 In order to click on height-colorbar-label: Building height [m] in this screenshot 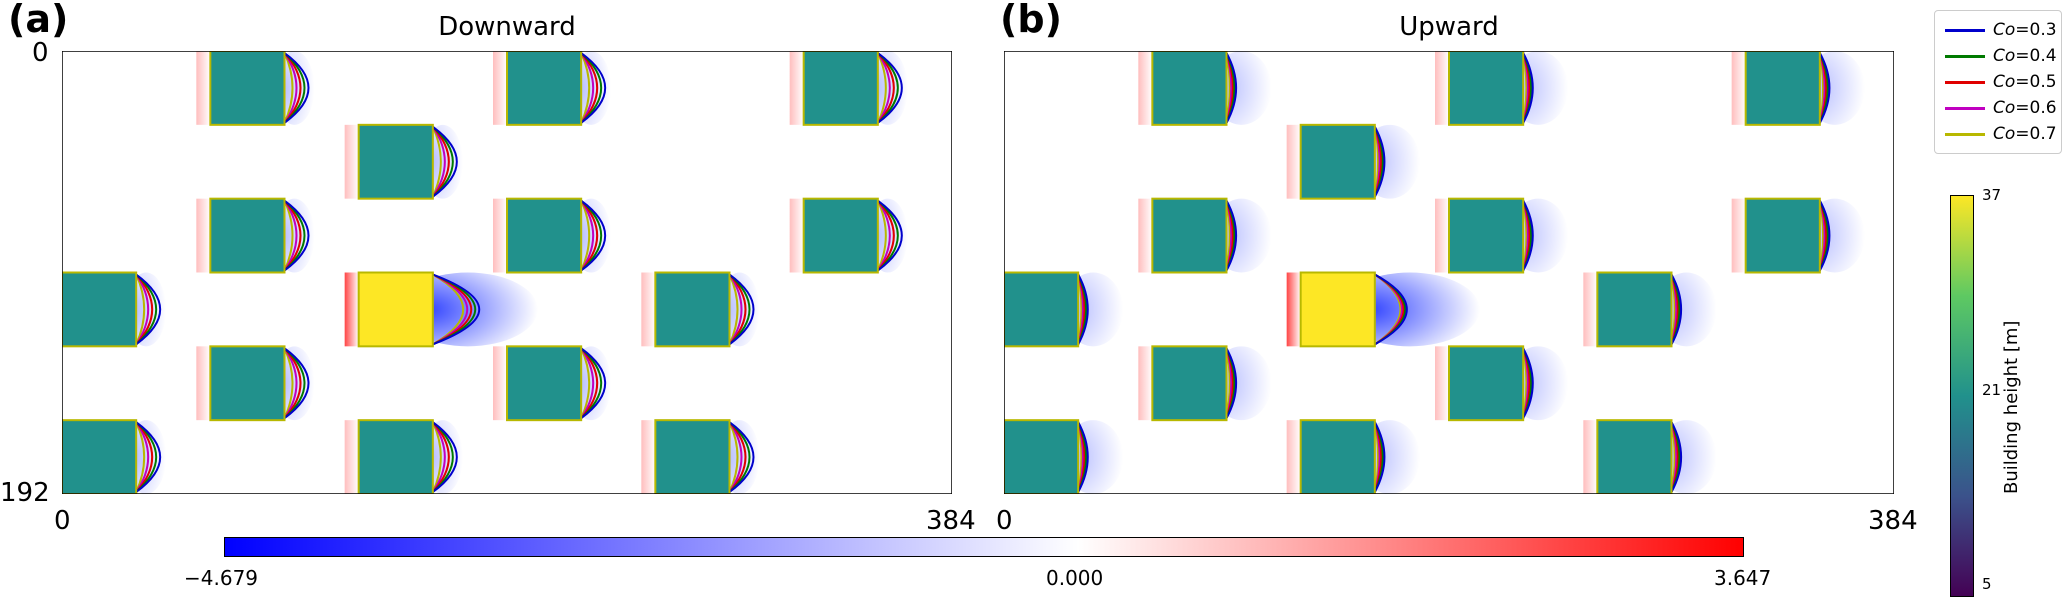, I will do `click(2011, 407)`.